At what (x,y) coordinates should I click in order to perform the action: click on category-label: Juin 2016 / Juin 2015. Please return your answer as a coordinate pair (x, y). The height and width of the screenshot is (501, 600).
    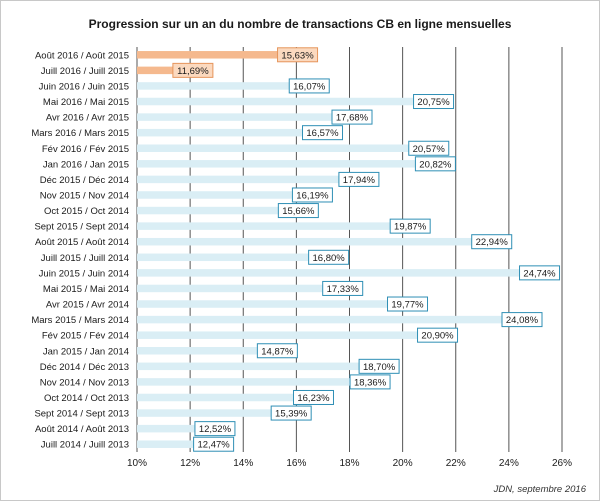
    Looking at the image, I should click on (84, 86).